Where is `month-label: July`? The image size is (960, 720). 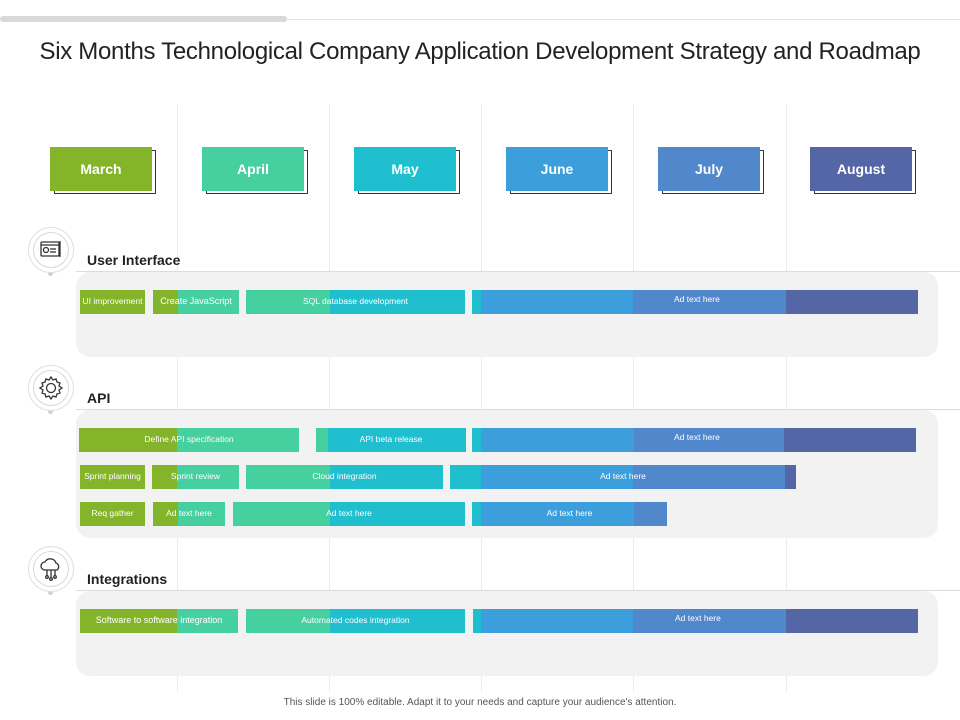
month-label: July is located at coordinates (709, 169).